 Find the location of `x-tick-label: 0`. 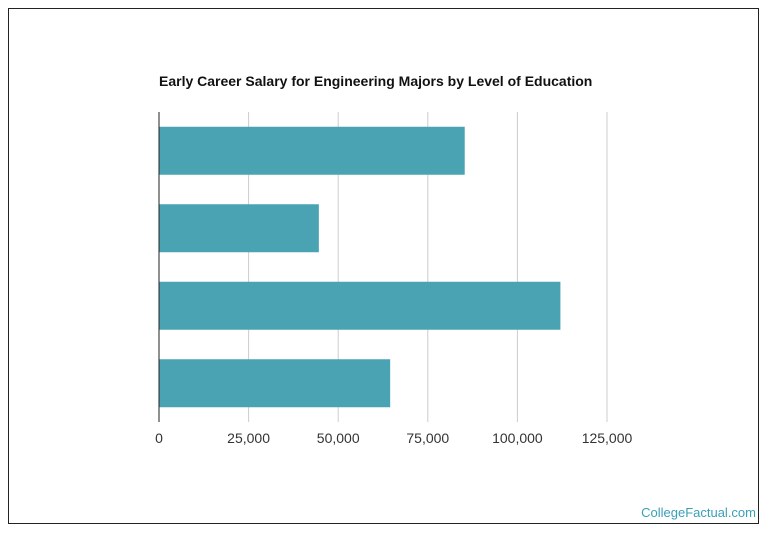

x-tick-label: 0 is located at coordinates (159, 438).